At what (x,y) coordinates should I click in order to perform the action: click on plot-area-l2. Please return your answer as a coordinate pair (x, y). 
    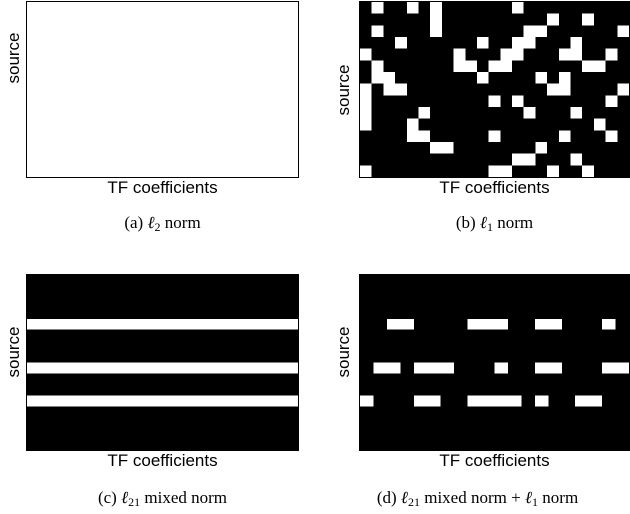
    Looking at the image, I should click on (162, 89).